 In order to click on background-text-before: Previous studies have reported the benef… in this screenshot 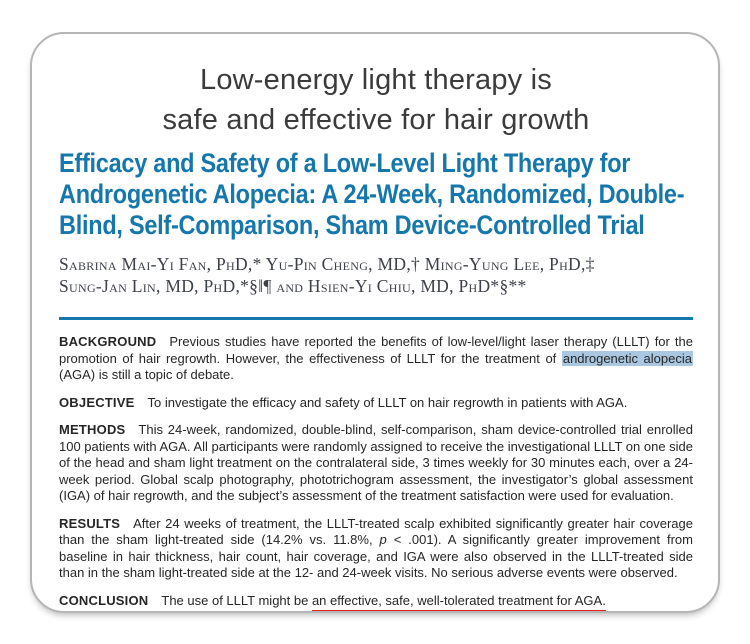, I will do `click(376, 350)`.